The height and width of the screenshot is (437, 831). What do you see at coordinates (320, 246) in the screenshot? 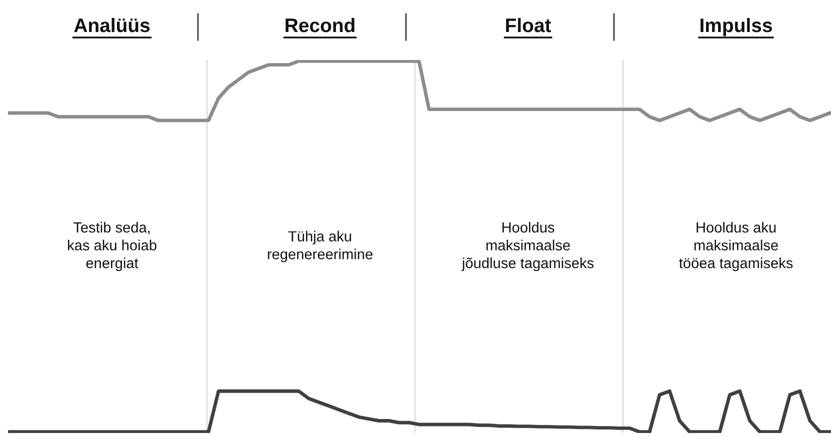
I see `annotation: Tühja aku regenereerimine` at bounding box center [320, 246].